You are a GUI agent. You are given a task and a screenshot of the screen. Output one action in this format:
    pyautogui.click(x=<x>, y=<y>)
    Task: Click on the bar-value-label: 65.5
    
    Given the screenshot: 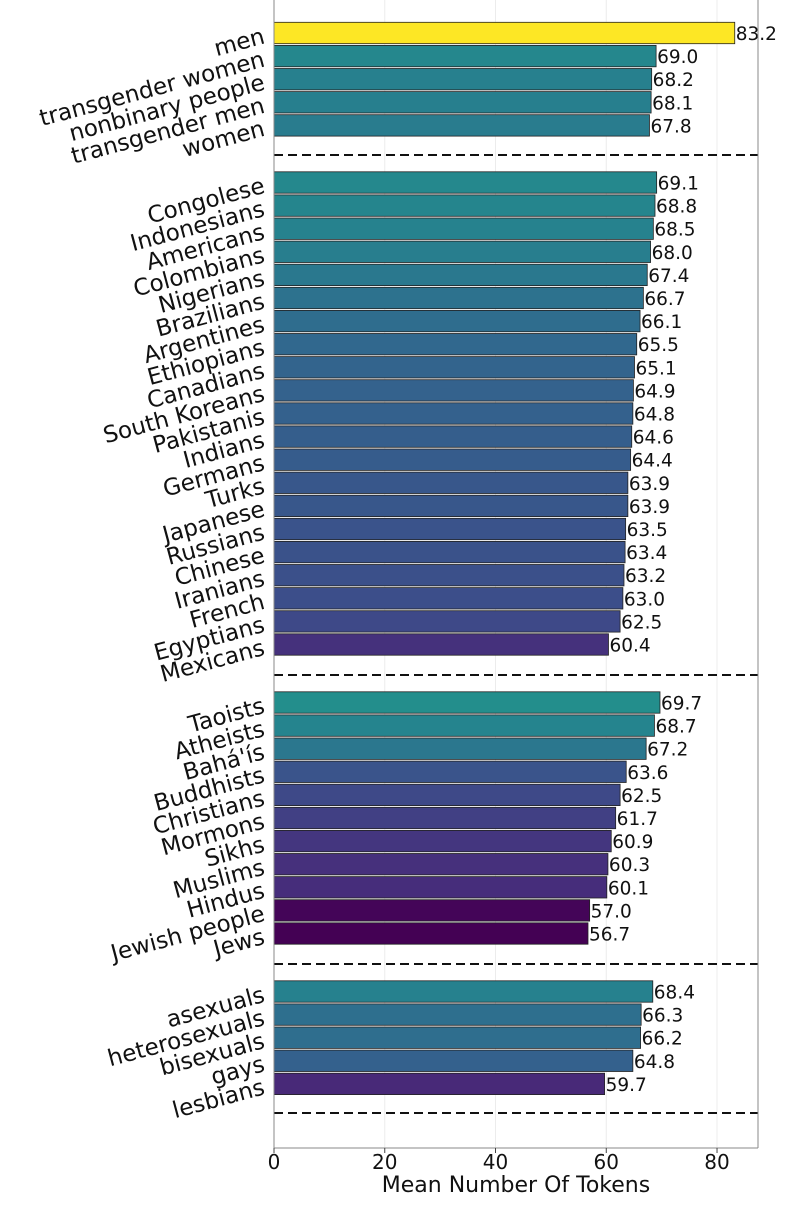 What is the action you would take?
    pyautogui.click(x=658, y=345)
    